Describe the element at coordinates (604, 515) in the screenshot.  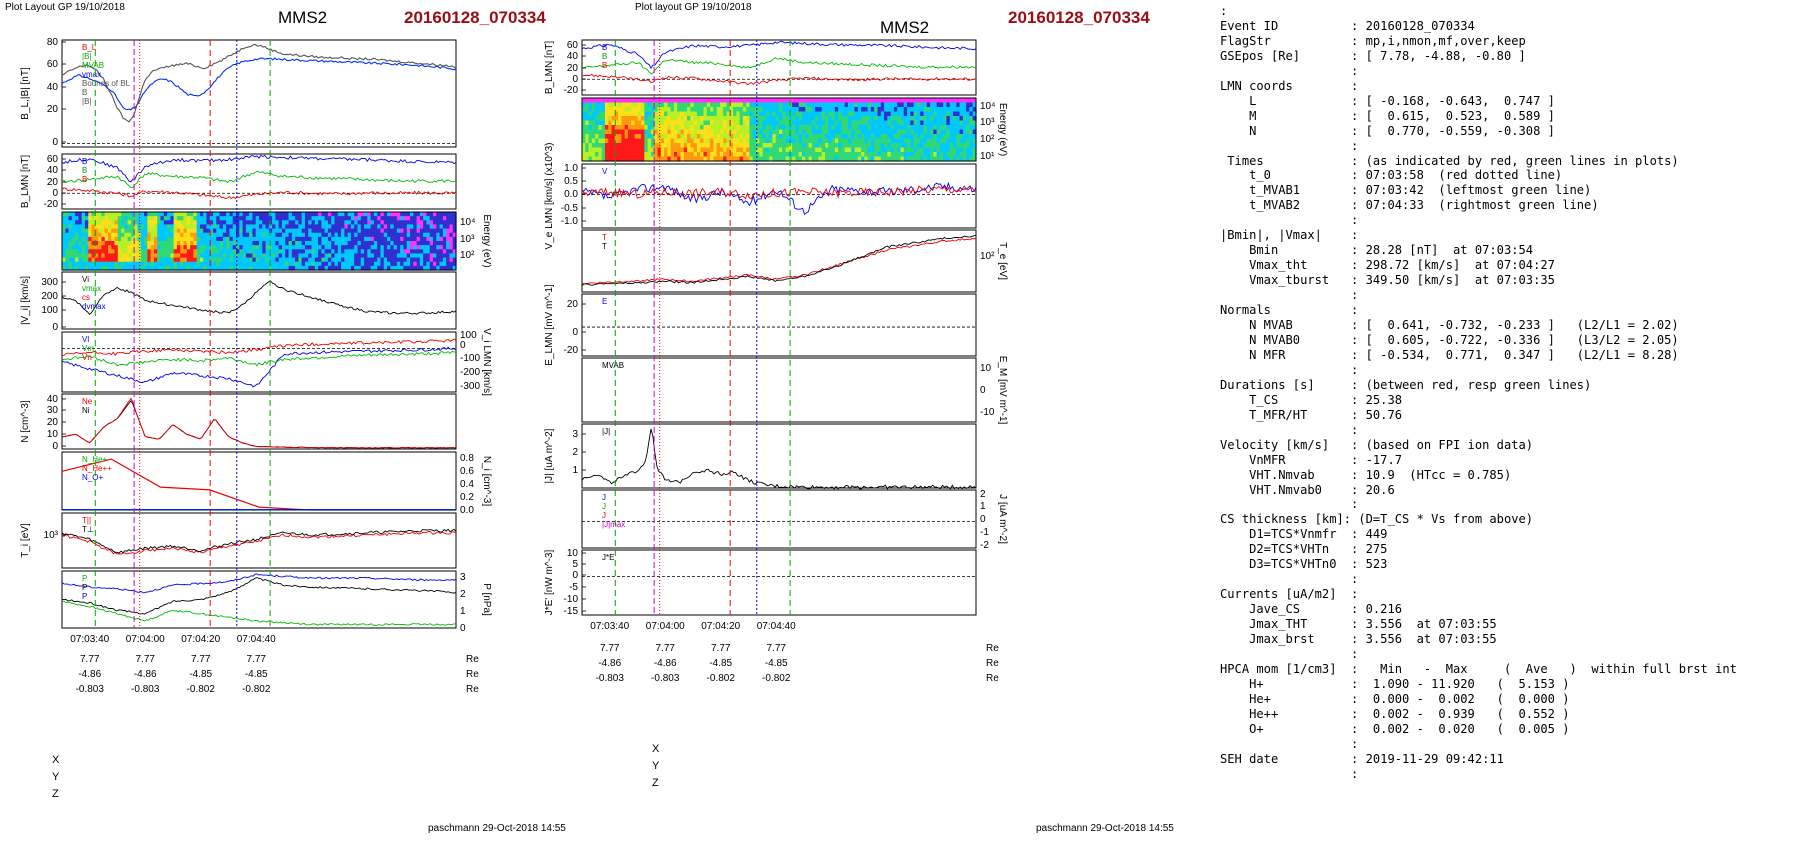
I see `legend-entry: J` at that location.